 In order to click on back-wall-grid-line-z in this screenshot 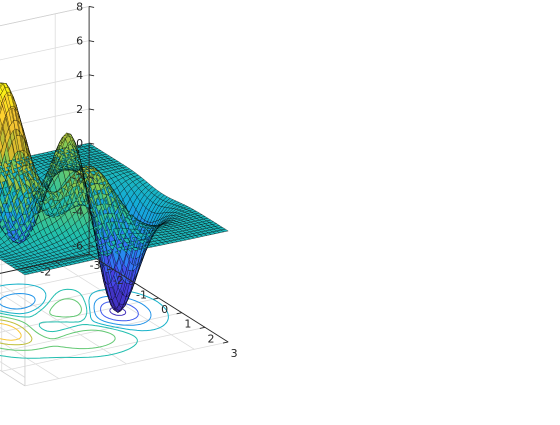, I will do `click(12, 334)`.